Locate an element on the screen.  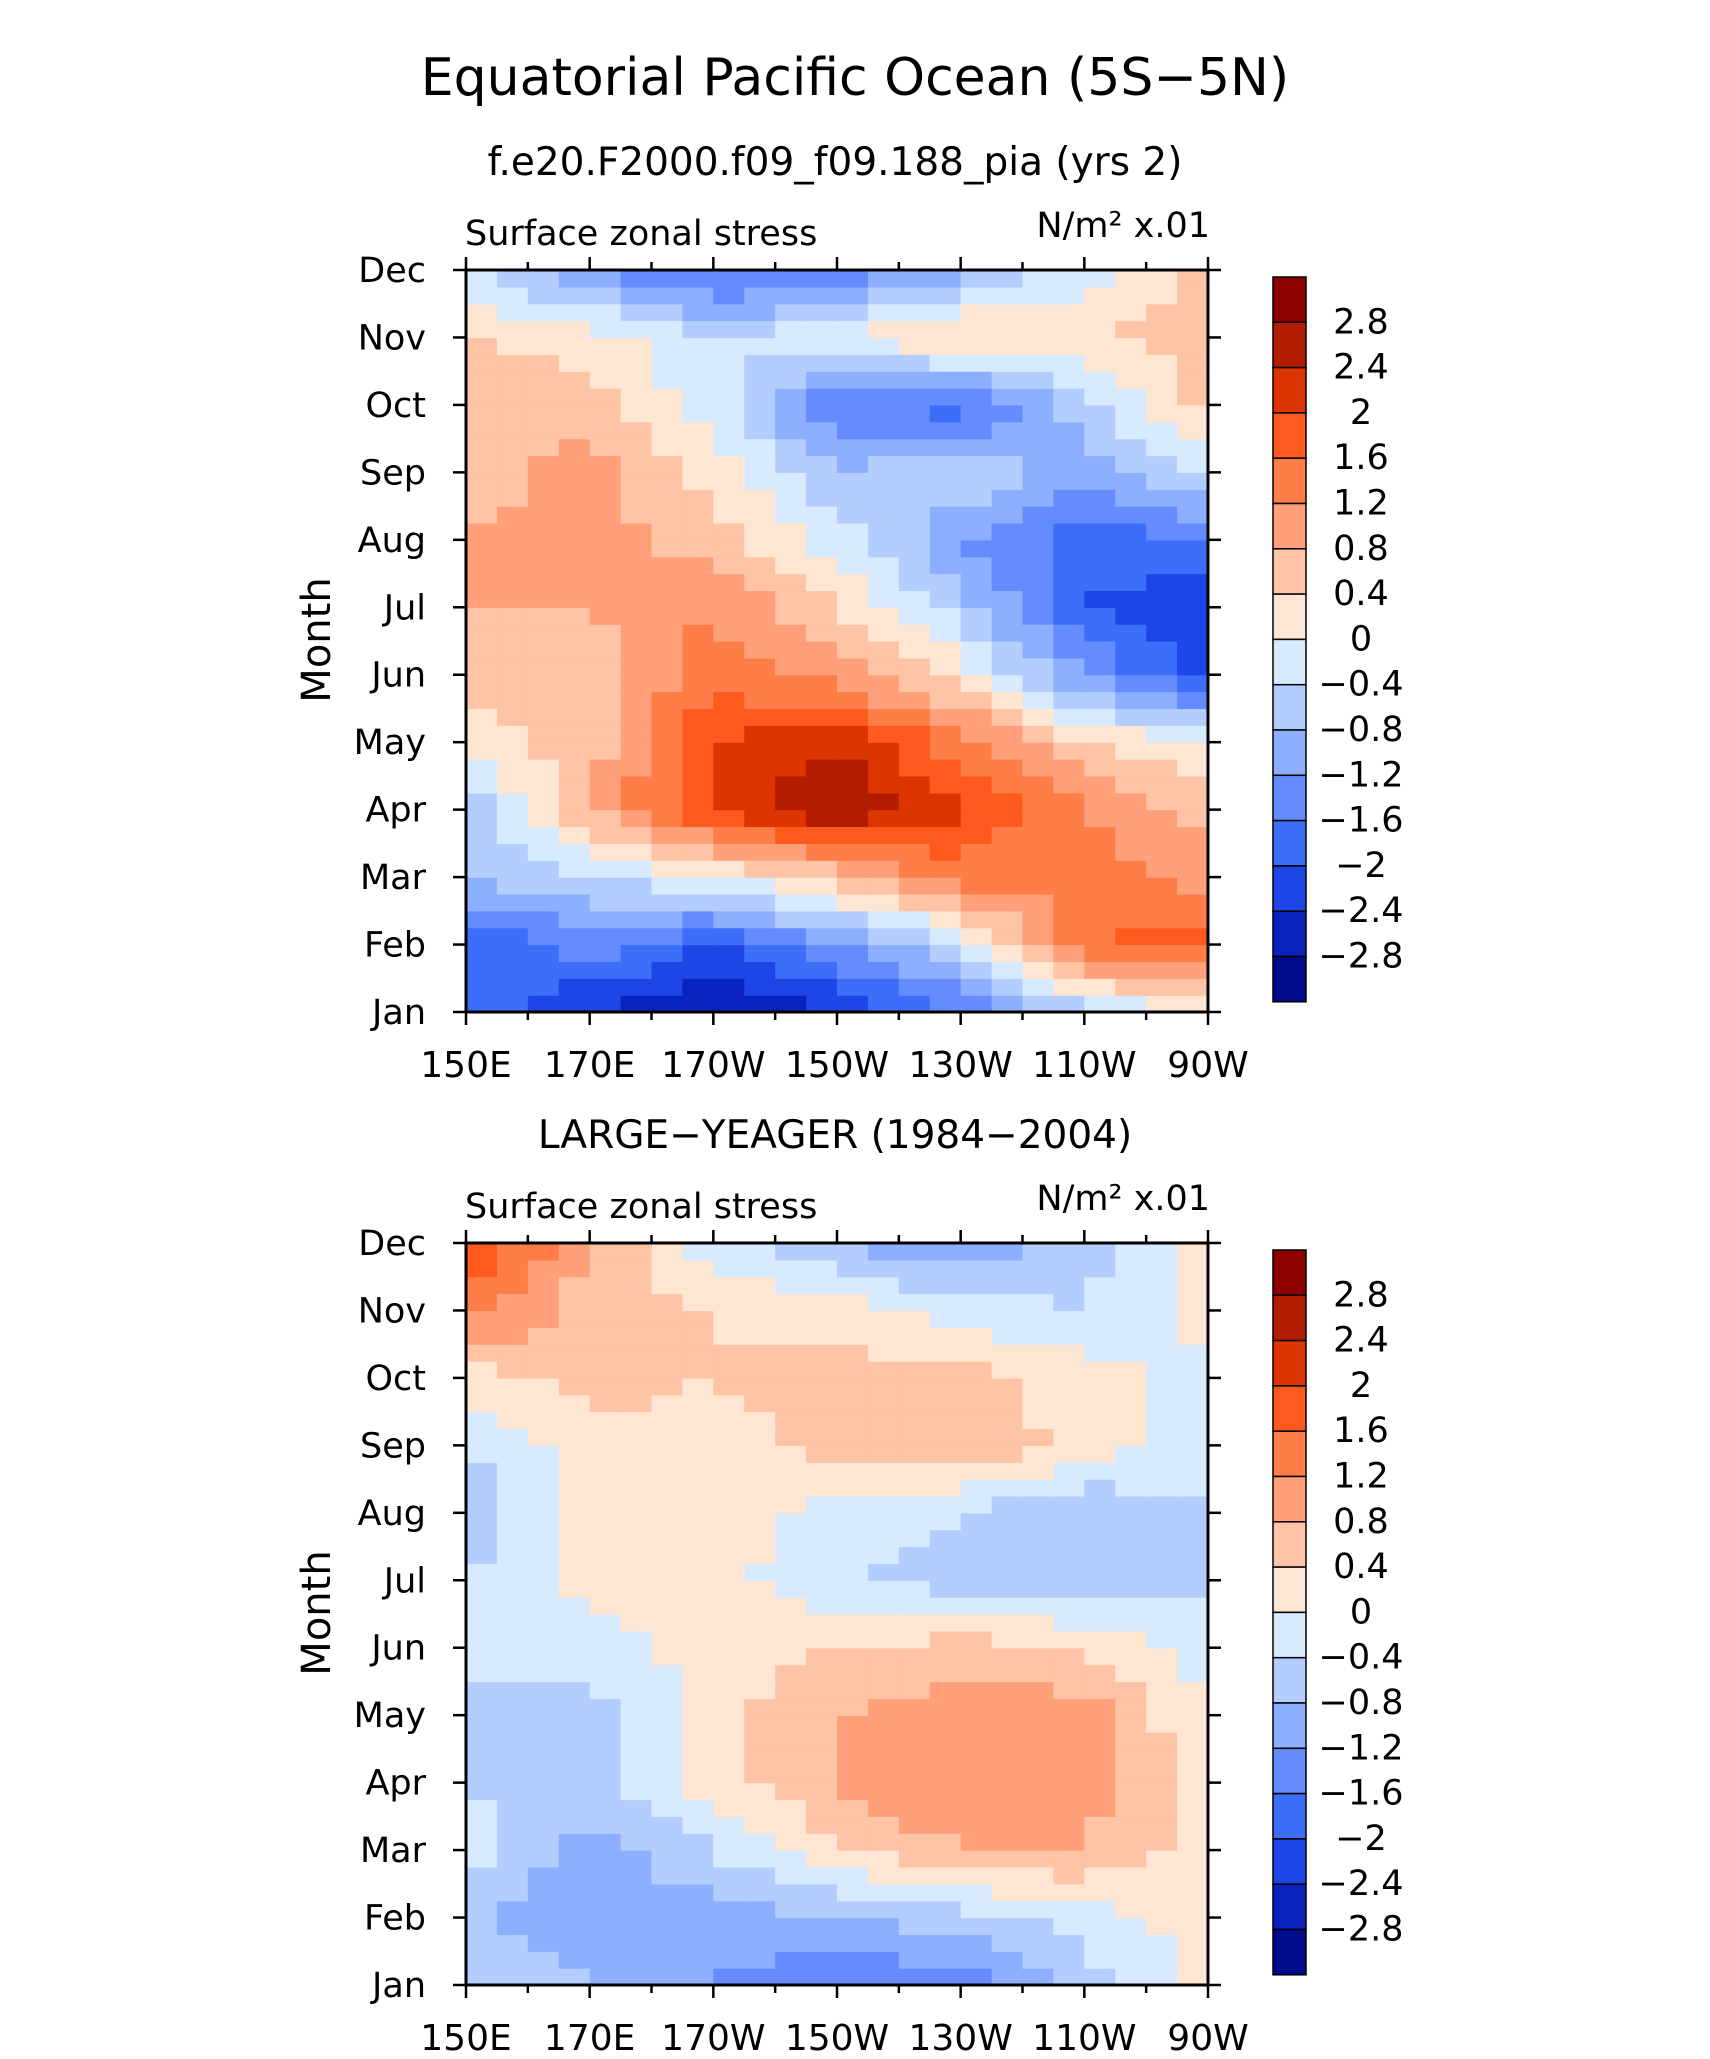
x-tick-label: 170W is located at coordinates (713, 1065).